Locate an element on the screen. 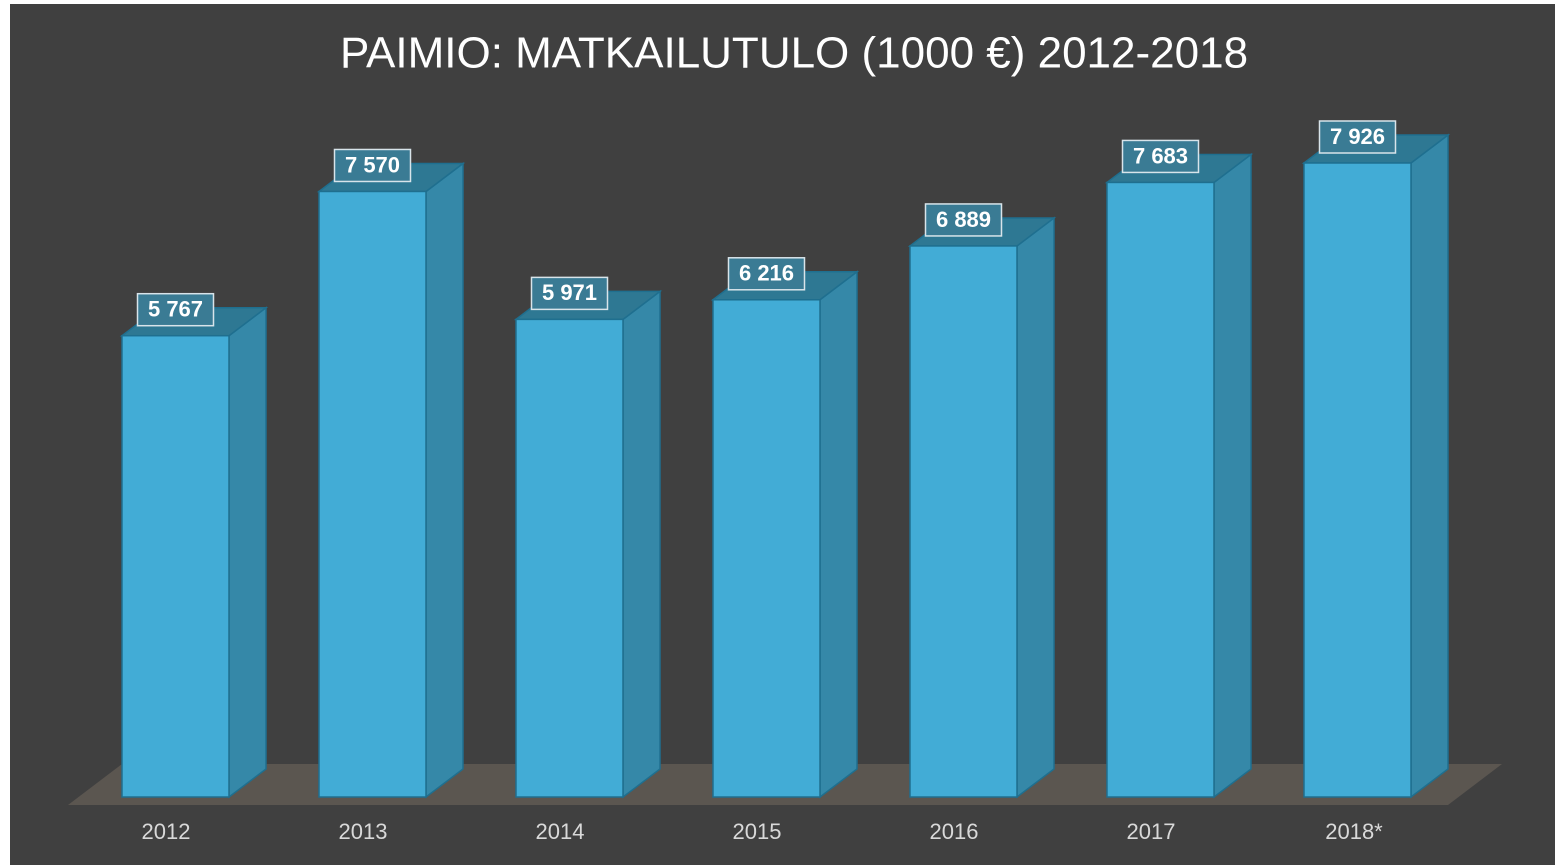 Image resolution: width=1563 pixels, height=865 pixels. value-label: 6 216 is located at coordinates (766, 273).